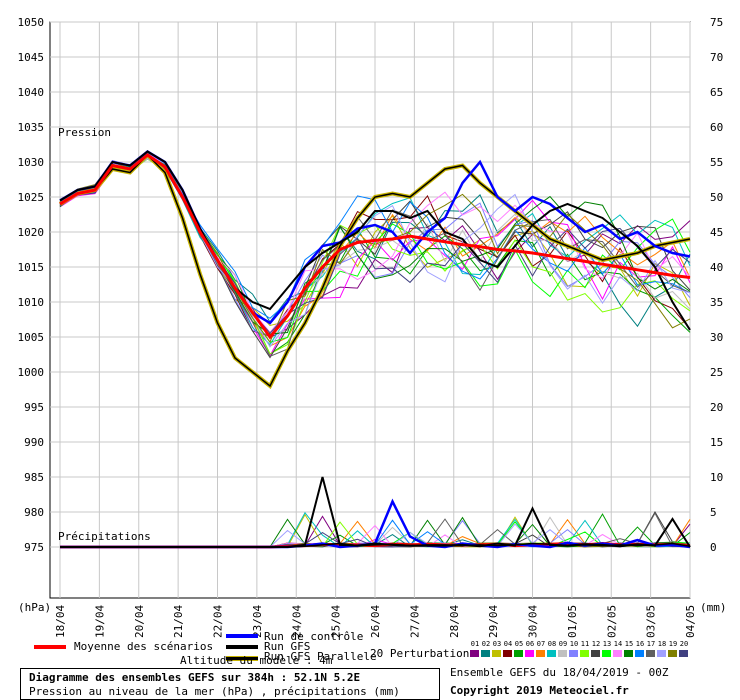  What do you see at coordinates (716, 267) in the screenshot?
I see `right-tick-label: 40` at bounding box center [716, 267].